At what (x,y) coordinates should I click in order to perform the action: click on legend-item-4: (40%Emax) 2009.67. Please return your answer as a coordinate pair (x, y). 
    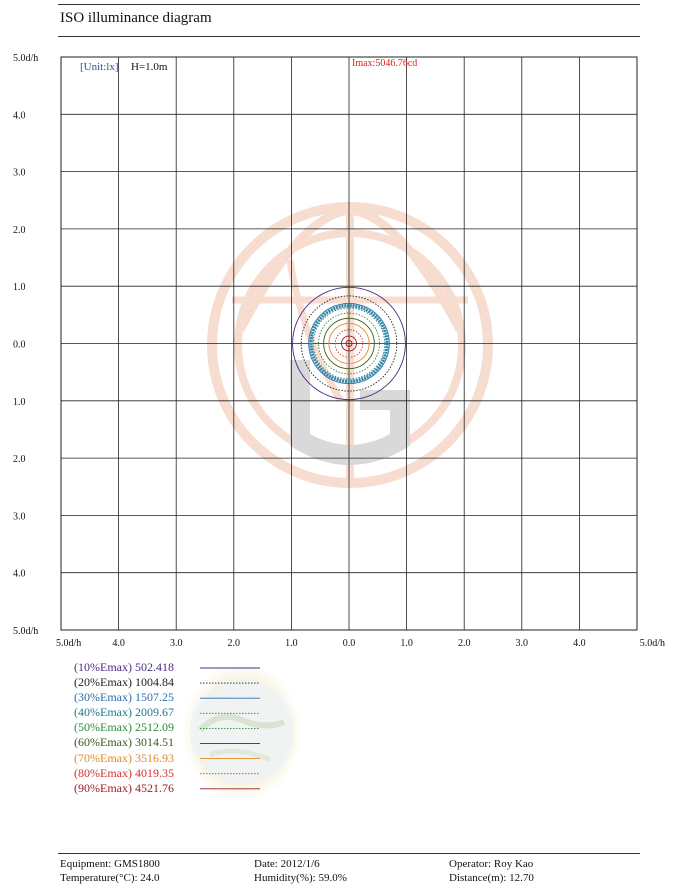
    Looking at the image, I should click on (124, 712).